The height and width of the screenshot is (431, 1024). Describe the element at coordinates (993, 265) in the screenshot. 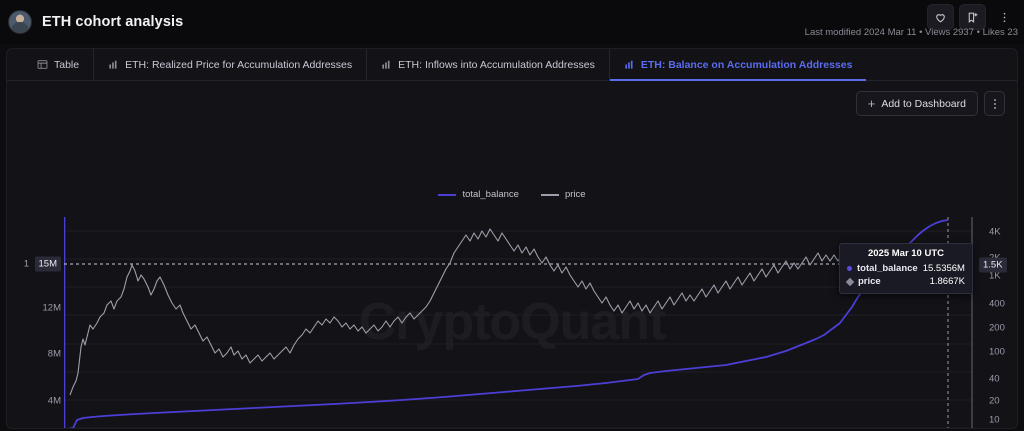

I see `y-right-marker: 1.5K` at that location.